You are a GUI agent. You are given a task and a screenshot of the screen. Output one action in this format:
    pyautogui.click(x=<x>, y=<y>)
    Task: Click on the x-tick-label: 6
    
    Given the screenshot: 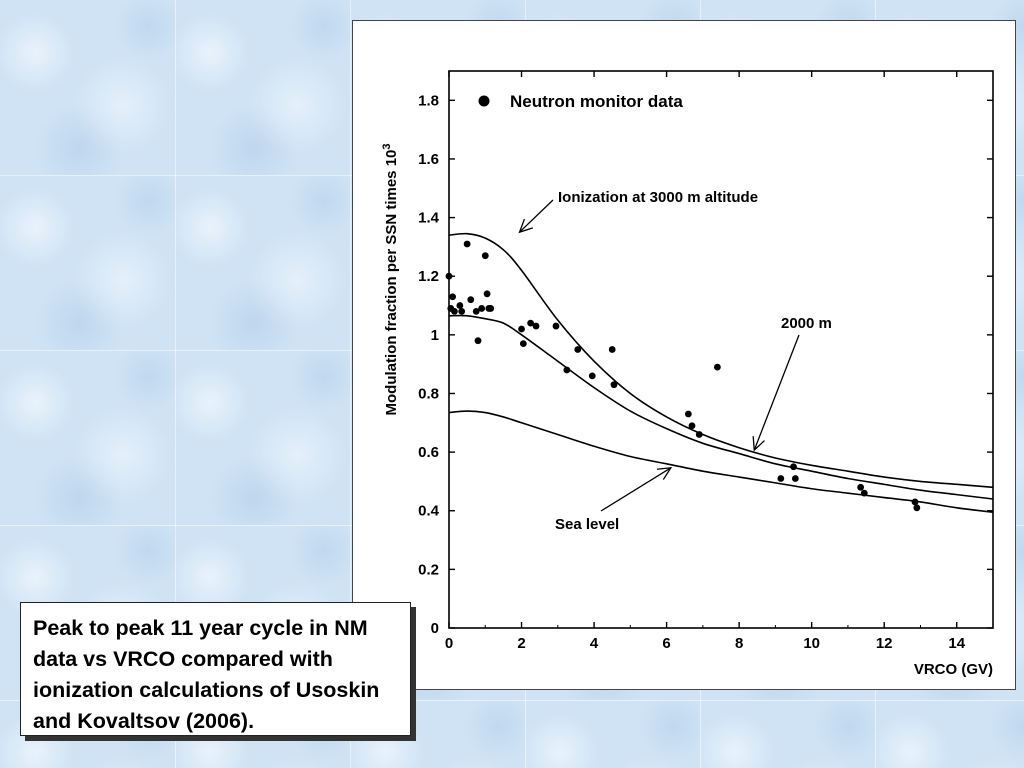 What is the action you would take?
    pyautogui.click(x=666, y=643)
    